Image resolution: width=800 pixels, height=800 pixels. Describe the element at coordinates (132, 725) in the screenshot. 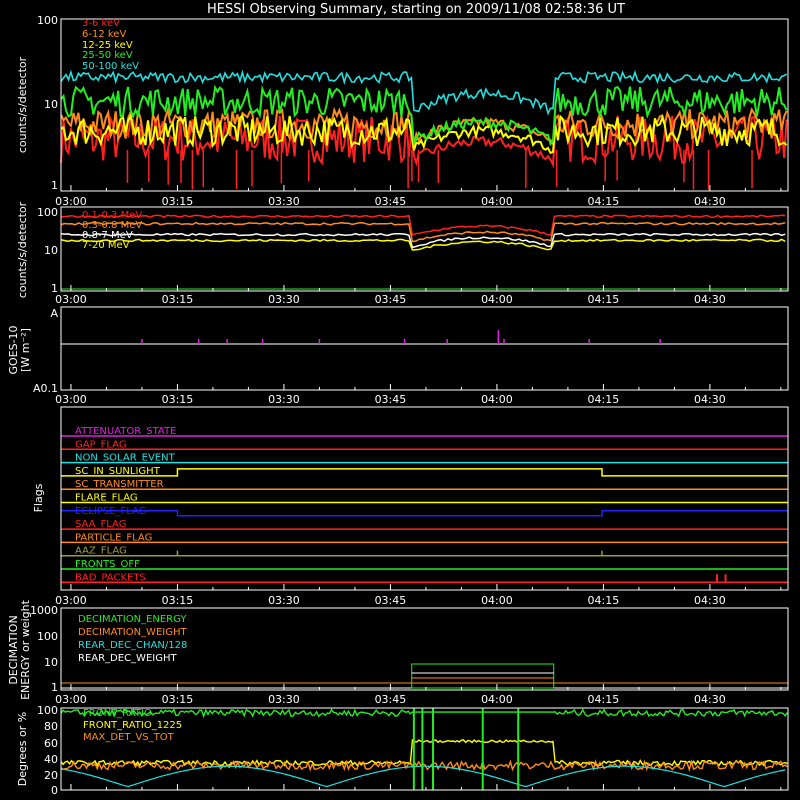

I see `legend-entry: FRONT_RATIO_1225` at that location.